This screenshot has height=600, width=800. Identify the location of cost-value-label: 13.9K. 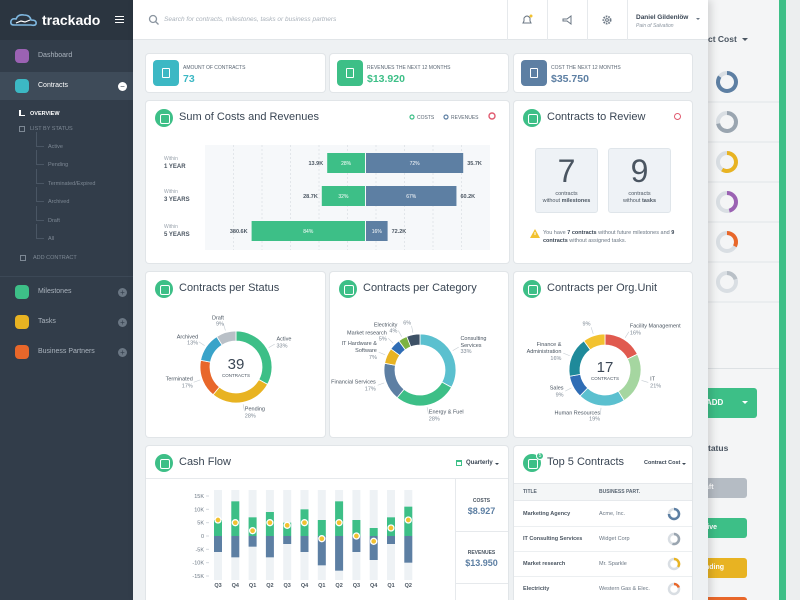
(316, 164).